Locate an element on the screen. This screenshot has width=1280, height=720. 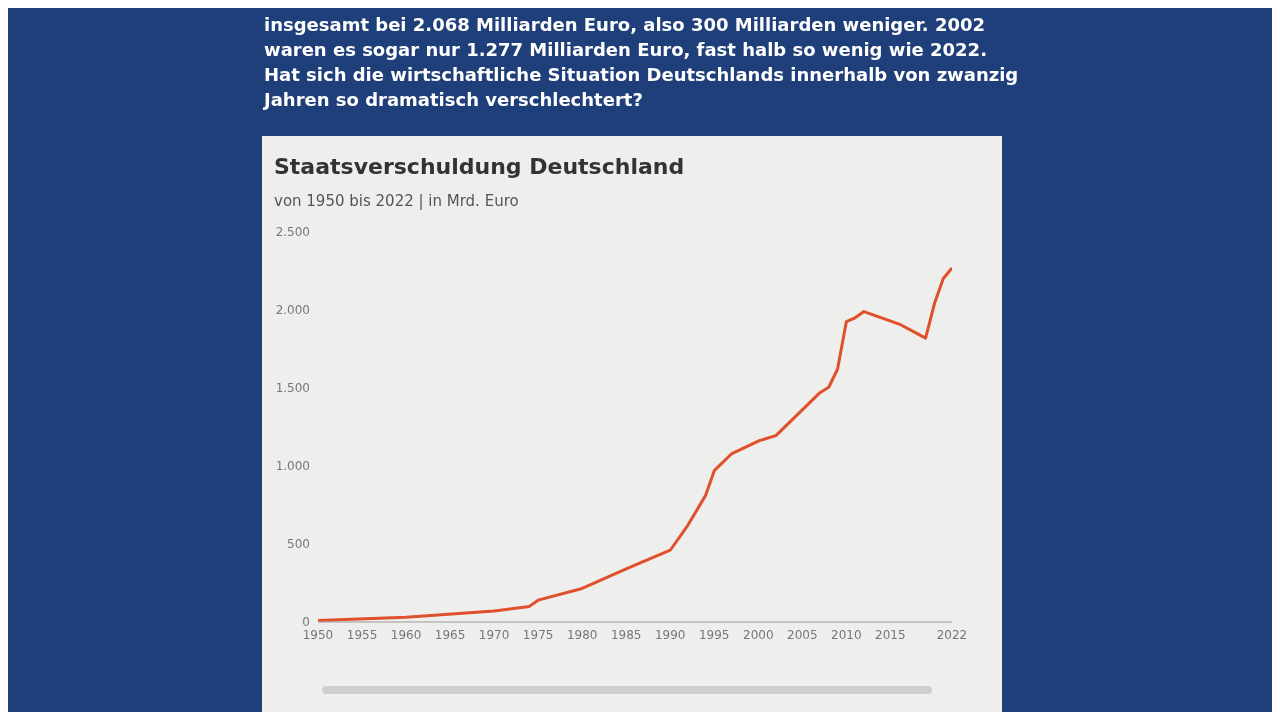
y-tick-label: 0 is located at coordinates (306, 622).